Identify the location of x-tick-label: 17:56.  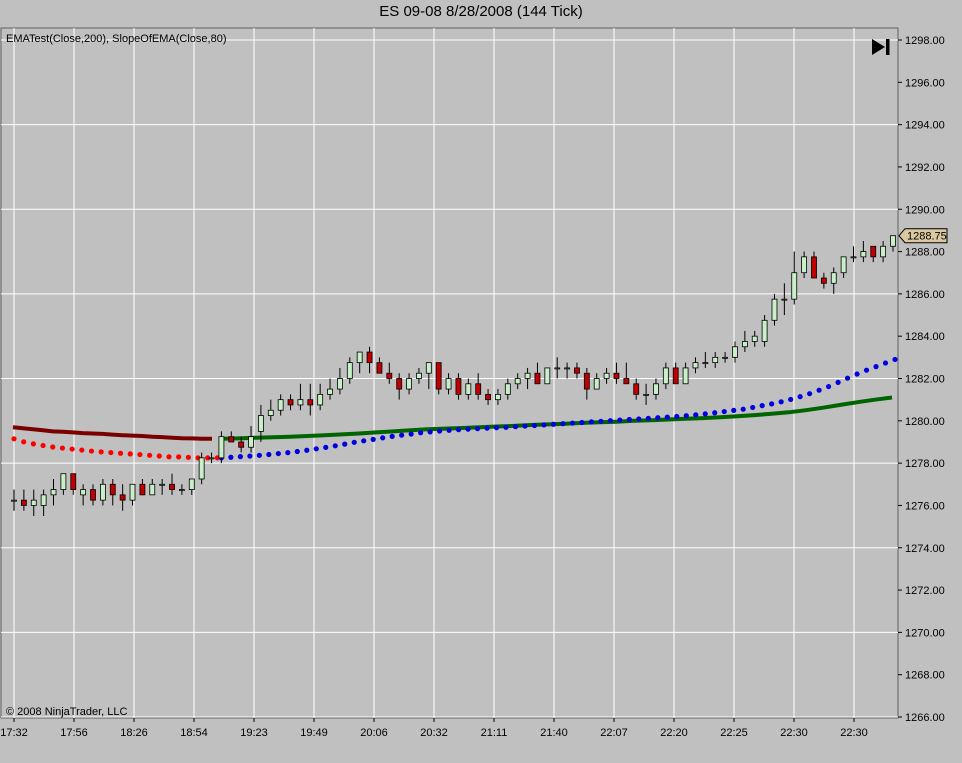
(74, 733).